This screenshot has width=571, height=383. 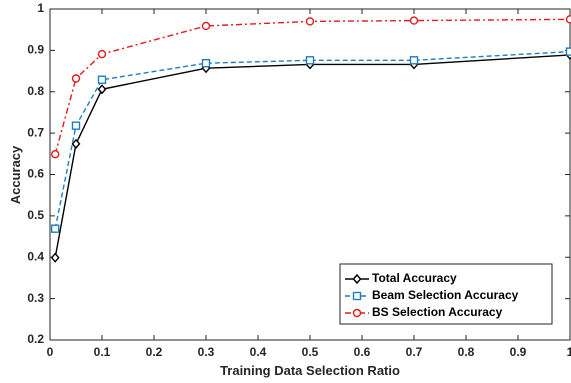 What do you see at coordinates (40, 8) in the screenshot?
I see `y-tick-label: 1` at bounding box center [40, 8].